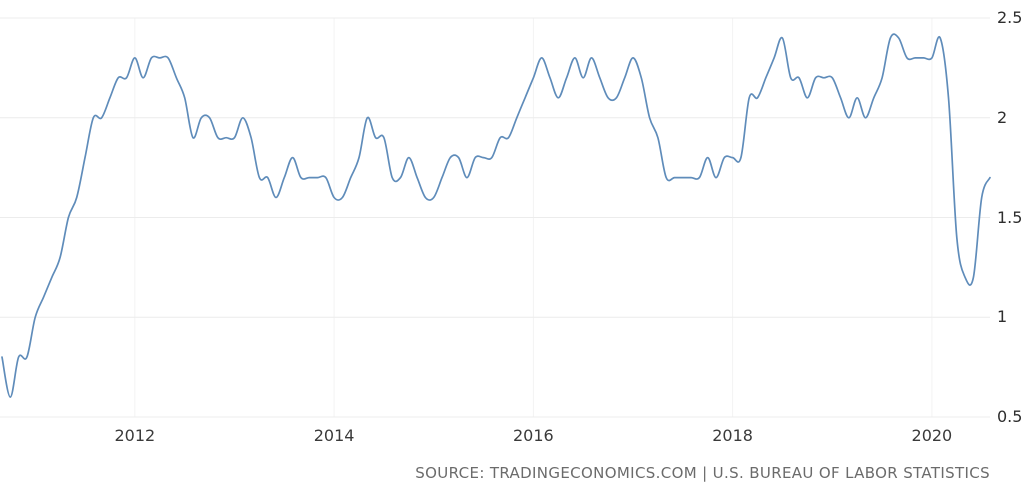 This screenshot has width=1024, height=500. I want to click on y-axis-label: 0.5, so click(1010, 416).